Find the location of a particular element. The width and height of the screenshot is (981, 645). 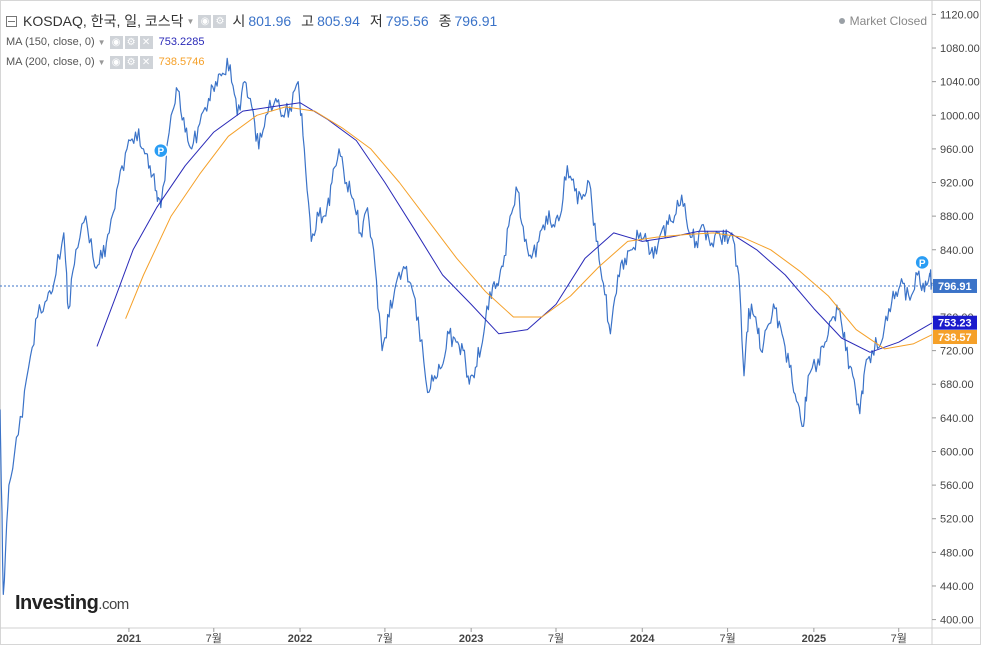

y-tick-label: 920.00 is located at coordinates (957, 184).